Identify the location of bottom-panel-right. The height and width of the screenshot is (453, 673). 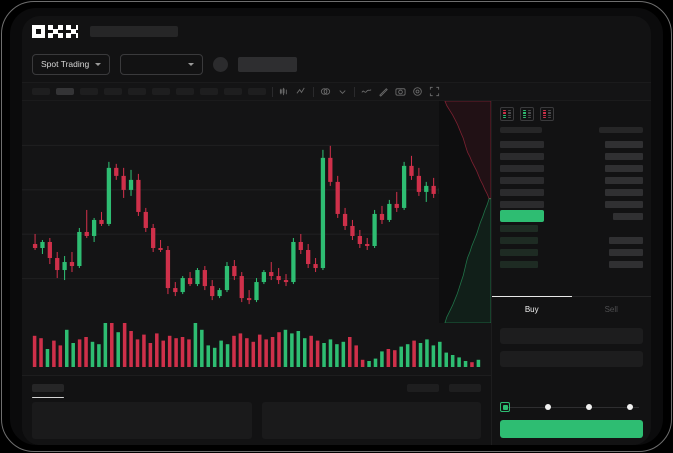
(371, 420).